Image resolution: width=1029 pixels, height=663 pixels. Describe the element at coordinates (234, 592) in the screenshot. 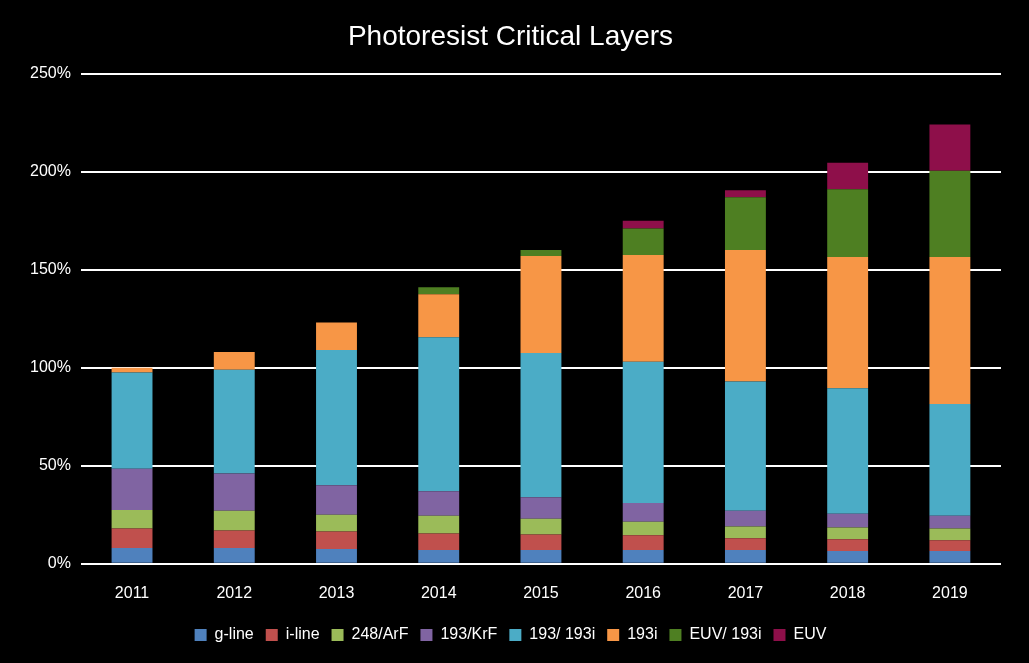

I see `x-tick-label: 2012` at that location.